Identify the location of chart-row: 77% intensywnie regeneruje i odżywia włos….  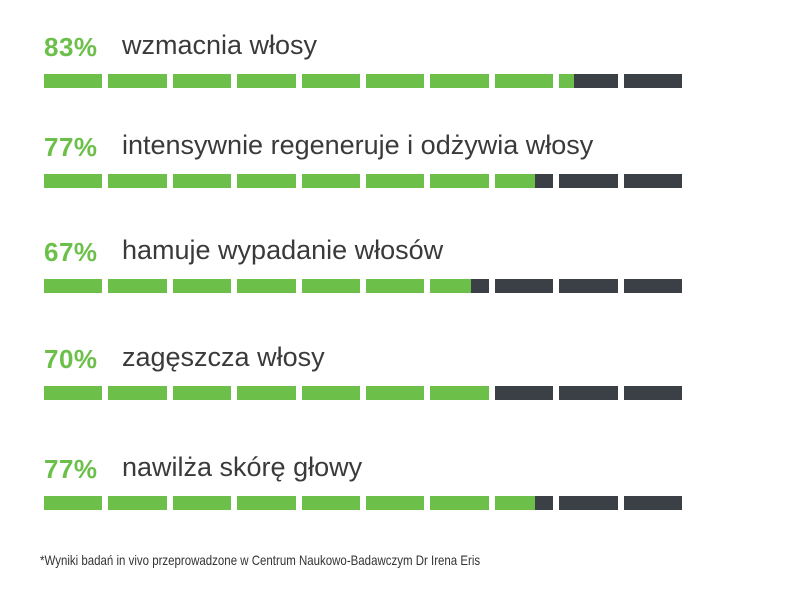
(364, 171).